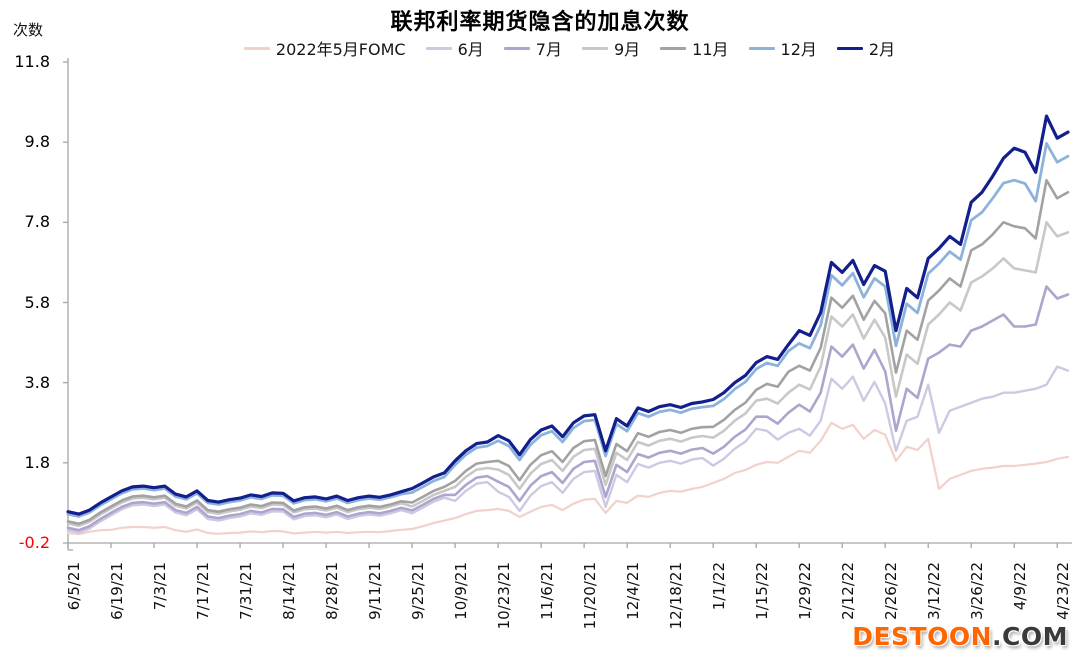 This screenshot has width=1080, height=663. Describe the element at coordinates (418, 591) in the screenshot. I see `x-tick-label: 9/25/21` at that location.